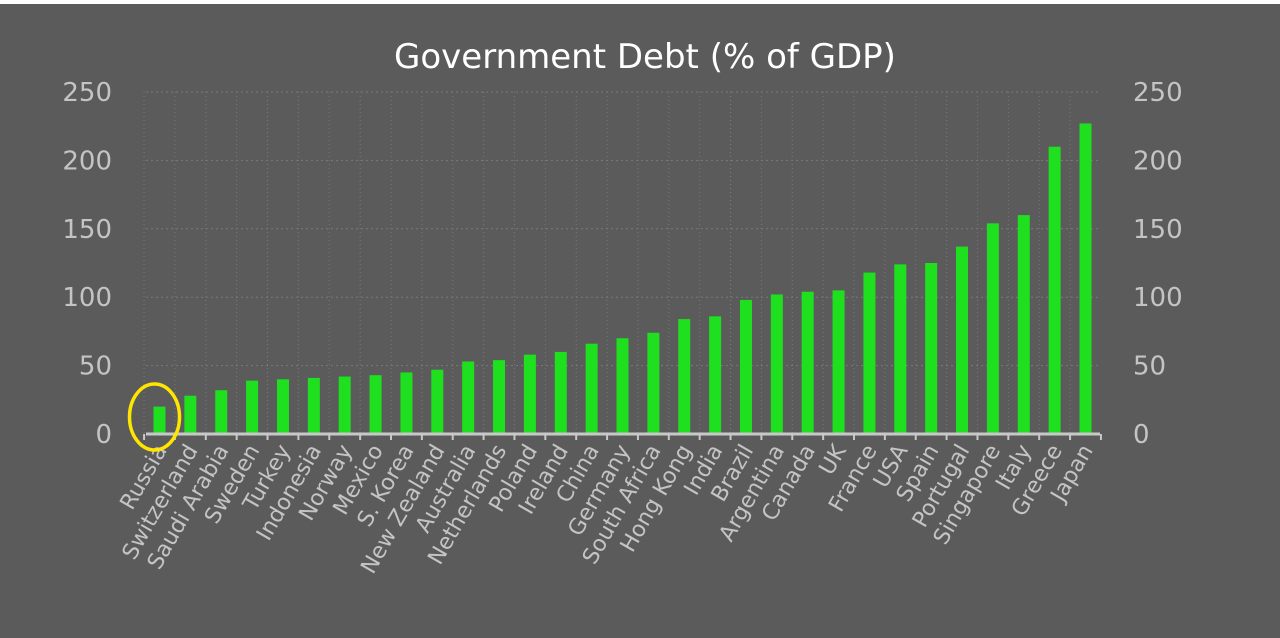 This screenshot has height=638, width=1280. What do you see at coordinates (252, 407) in the screenshot?
I see `bar-sweden` at bounding box center [252, 407].